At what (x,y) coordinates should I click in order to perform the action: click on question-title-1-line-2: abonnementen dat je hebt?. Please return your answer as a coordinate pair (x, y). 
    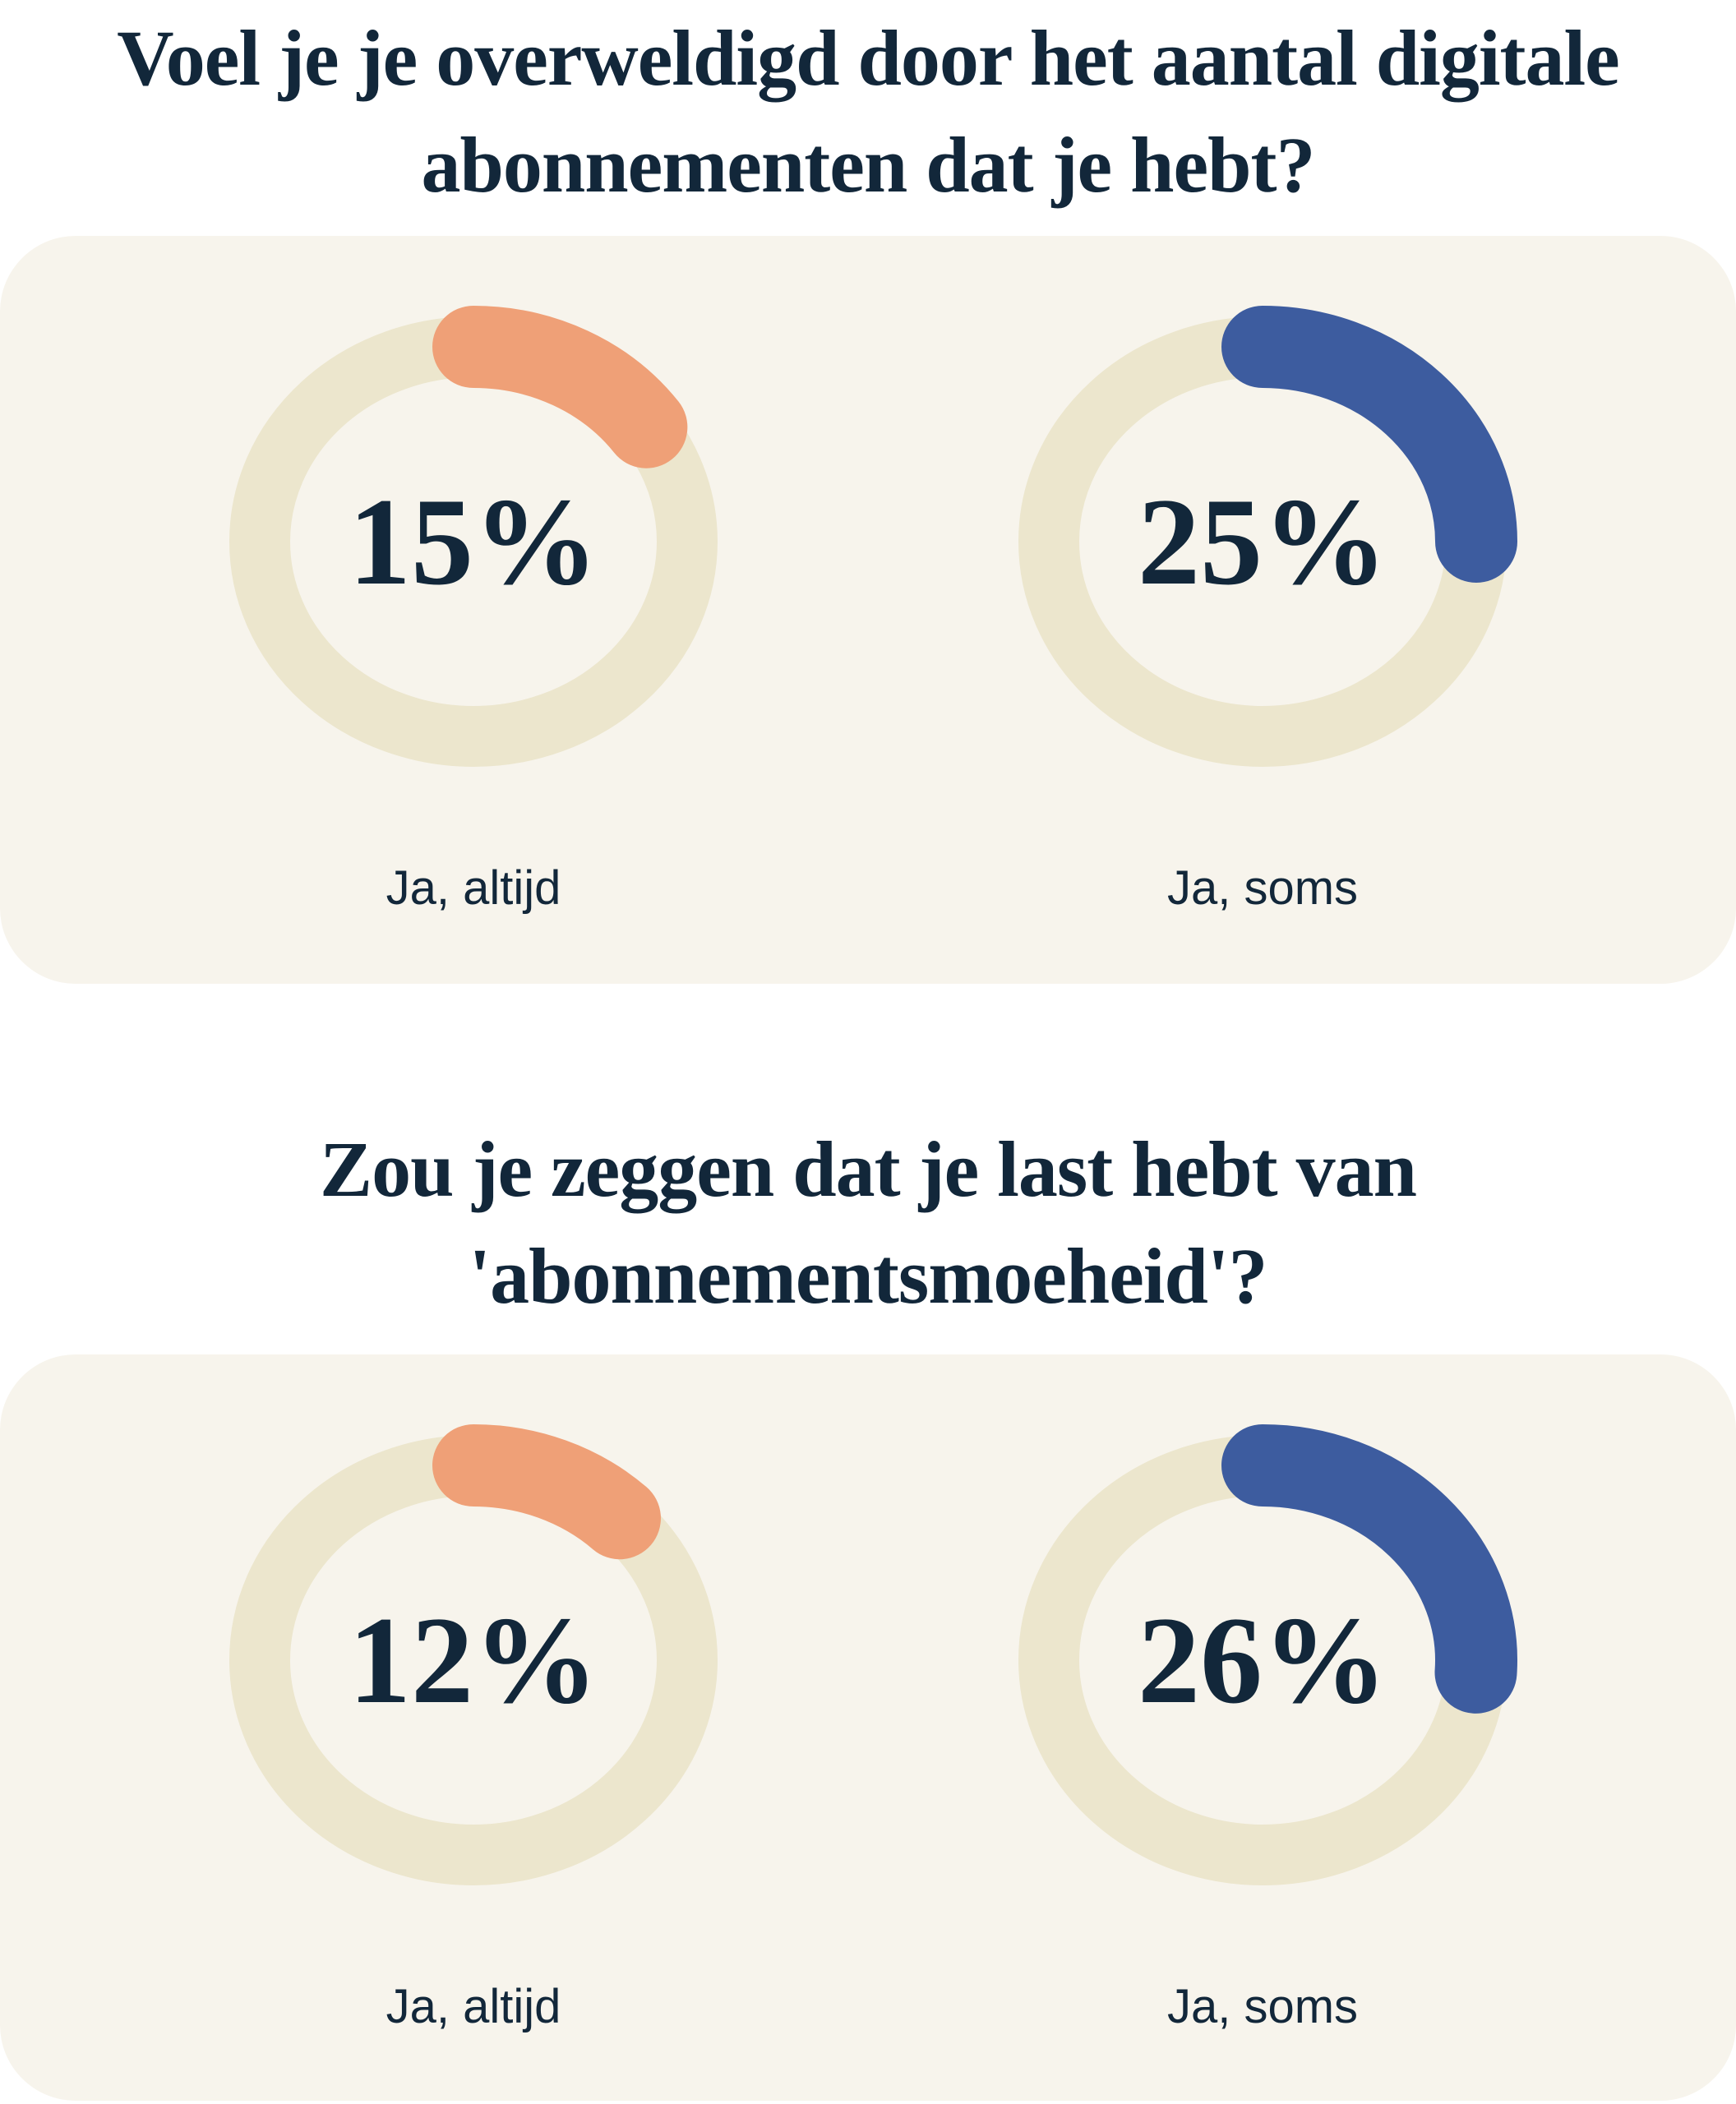
    Looking at the image, I should click on (868, 165).